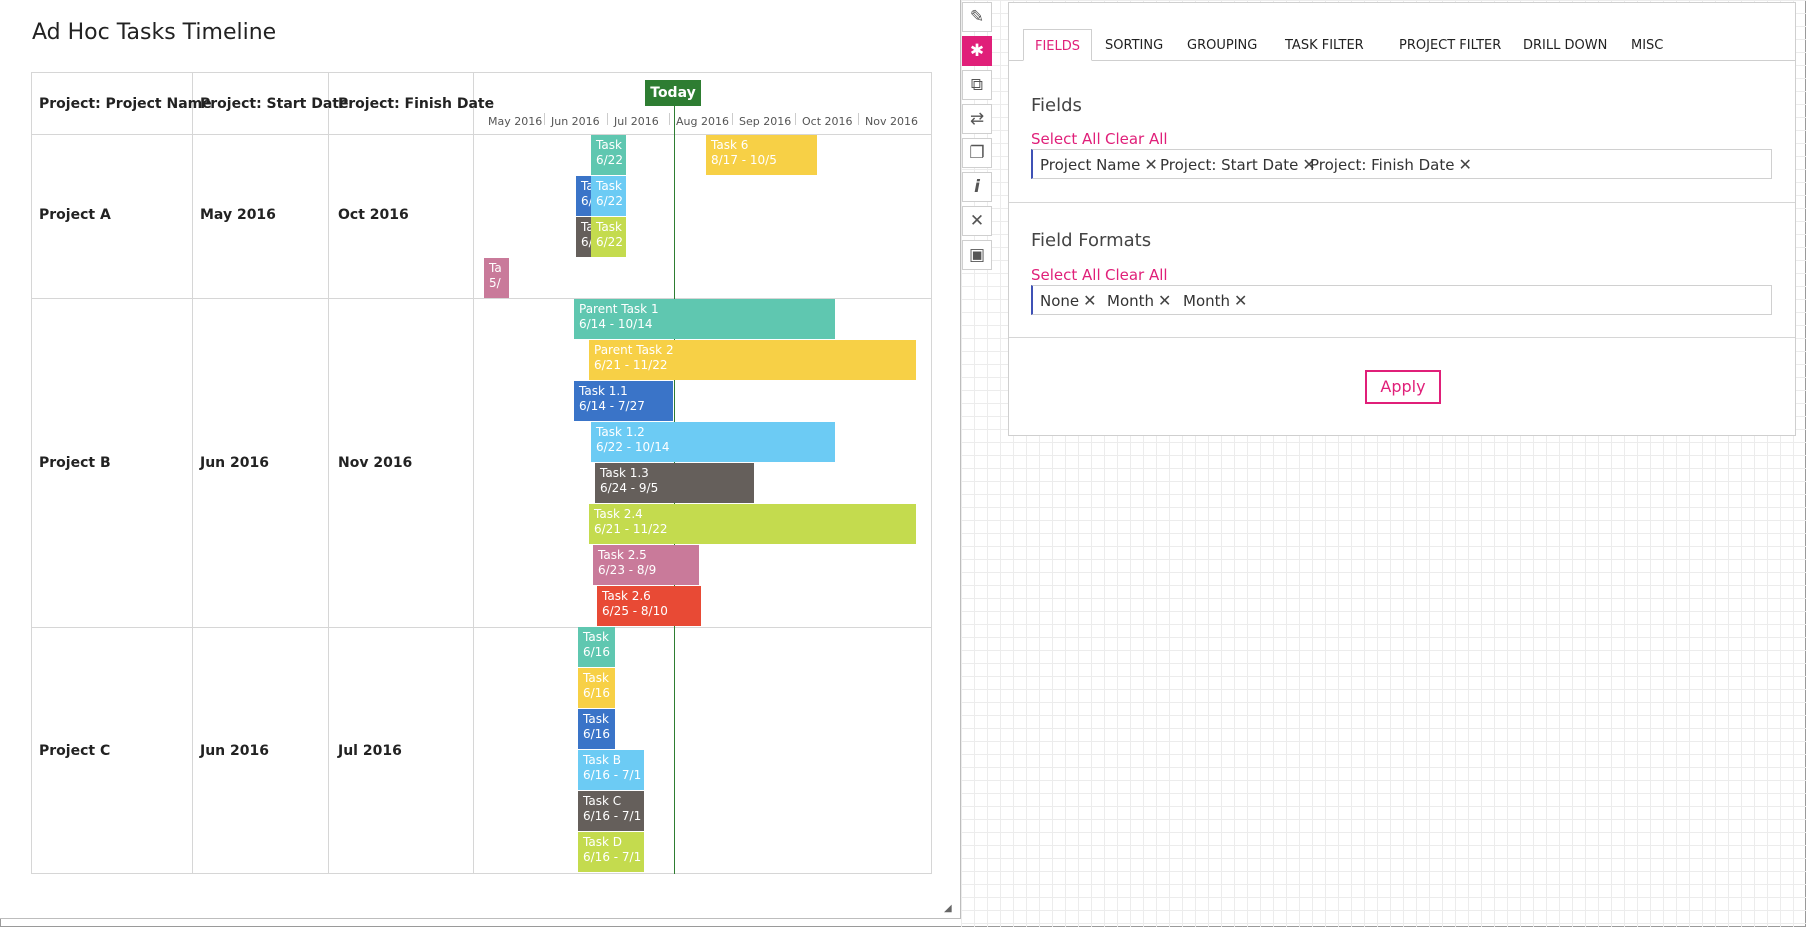  Describe the element at coordinates (495, 283) in the screenshot. I see `task-bar-dates: 5/` at that location.